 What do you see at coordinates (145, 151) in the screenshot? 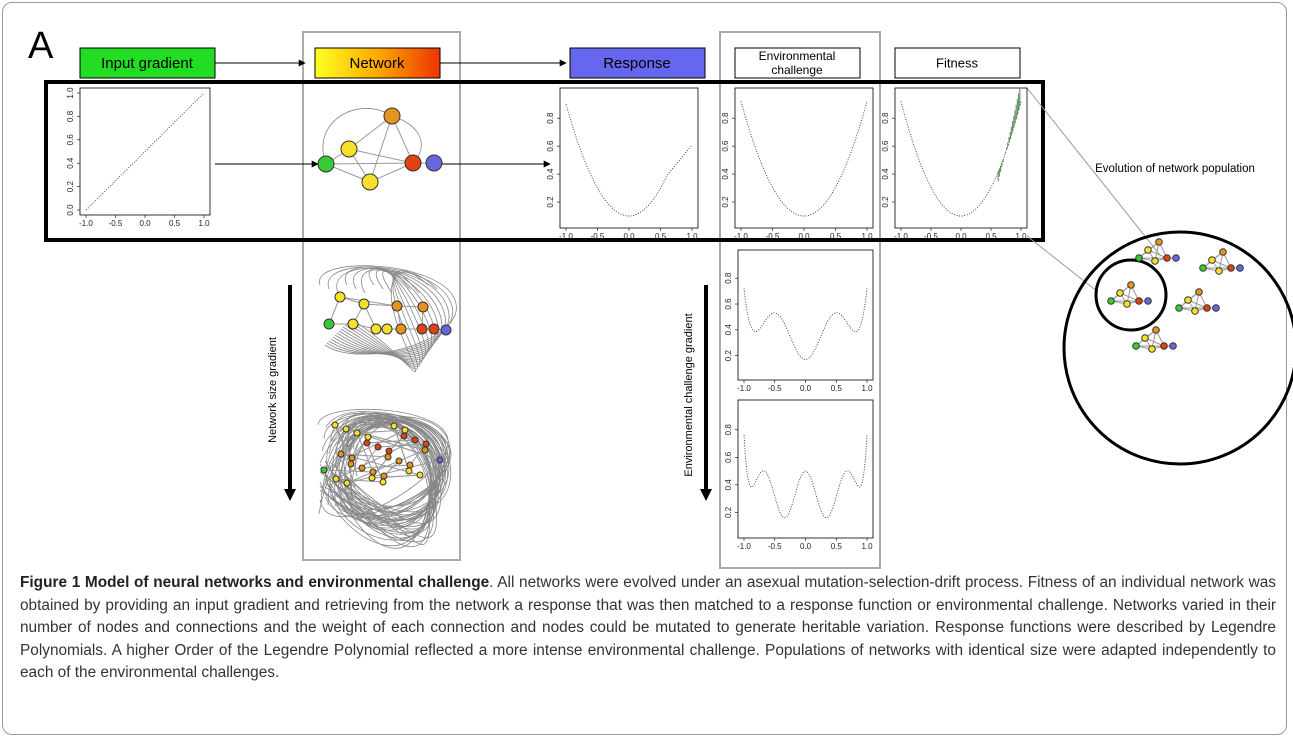
I see `plot-curve` at bounding box center [145, 151].